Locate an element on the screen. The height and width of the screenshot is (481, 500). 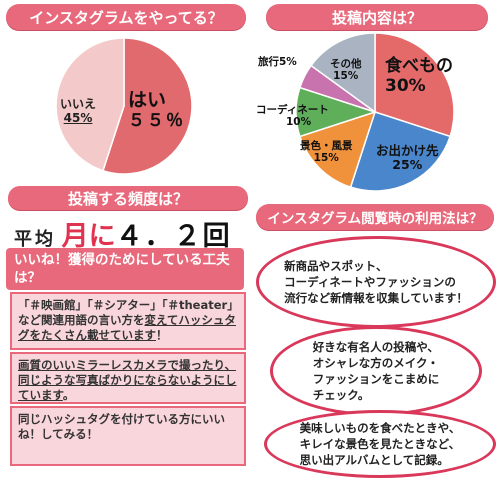
pie2-label-food-name: 食べもの is located at coordinates (419, 66).